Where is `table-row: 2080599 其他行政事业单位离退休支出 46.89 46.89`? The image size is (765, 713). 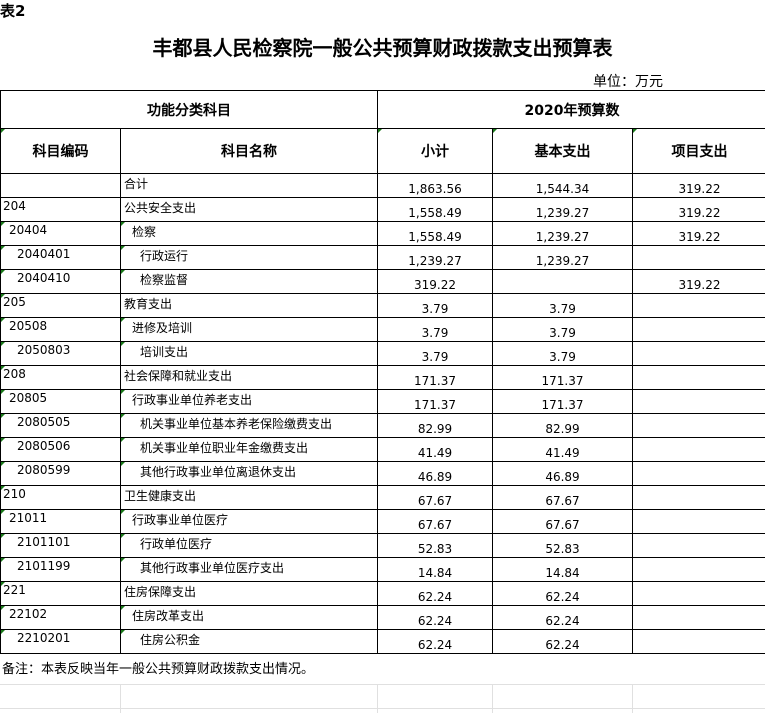
table-row: 2080599 其他行政事业单位离退休支出 46.89 46.89 is located at coordinates (382, 473).